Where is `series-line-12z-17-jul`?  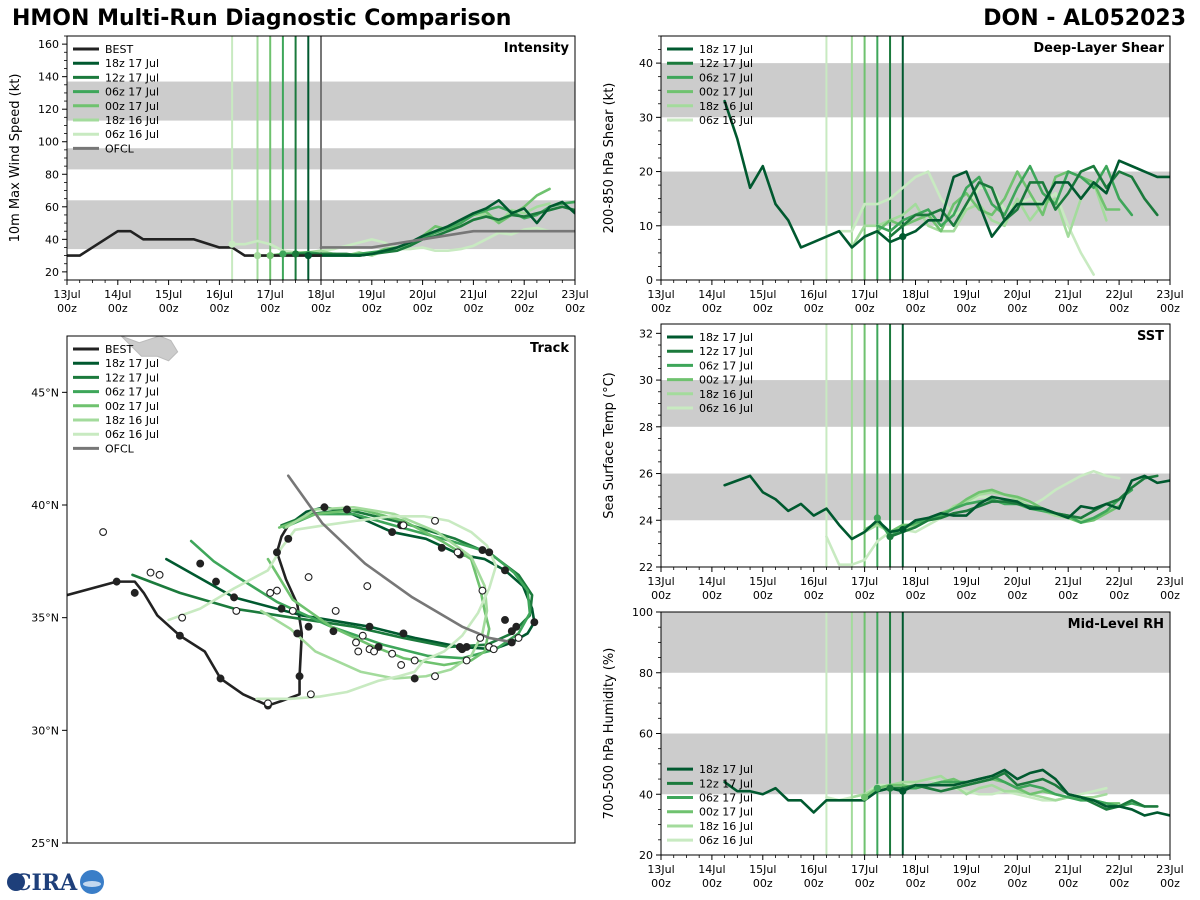
series-line-12z-17-jul is located at coordinates (332, 578).